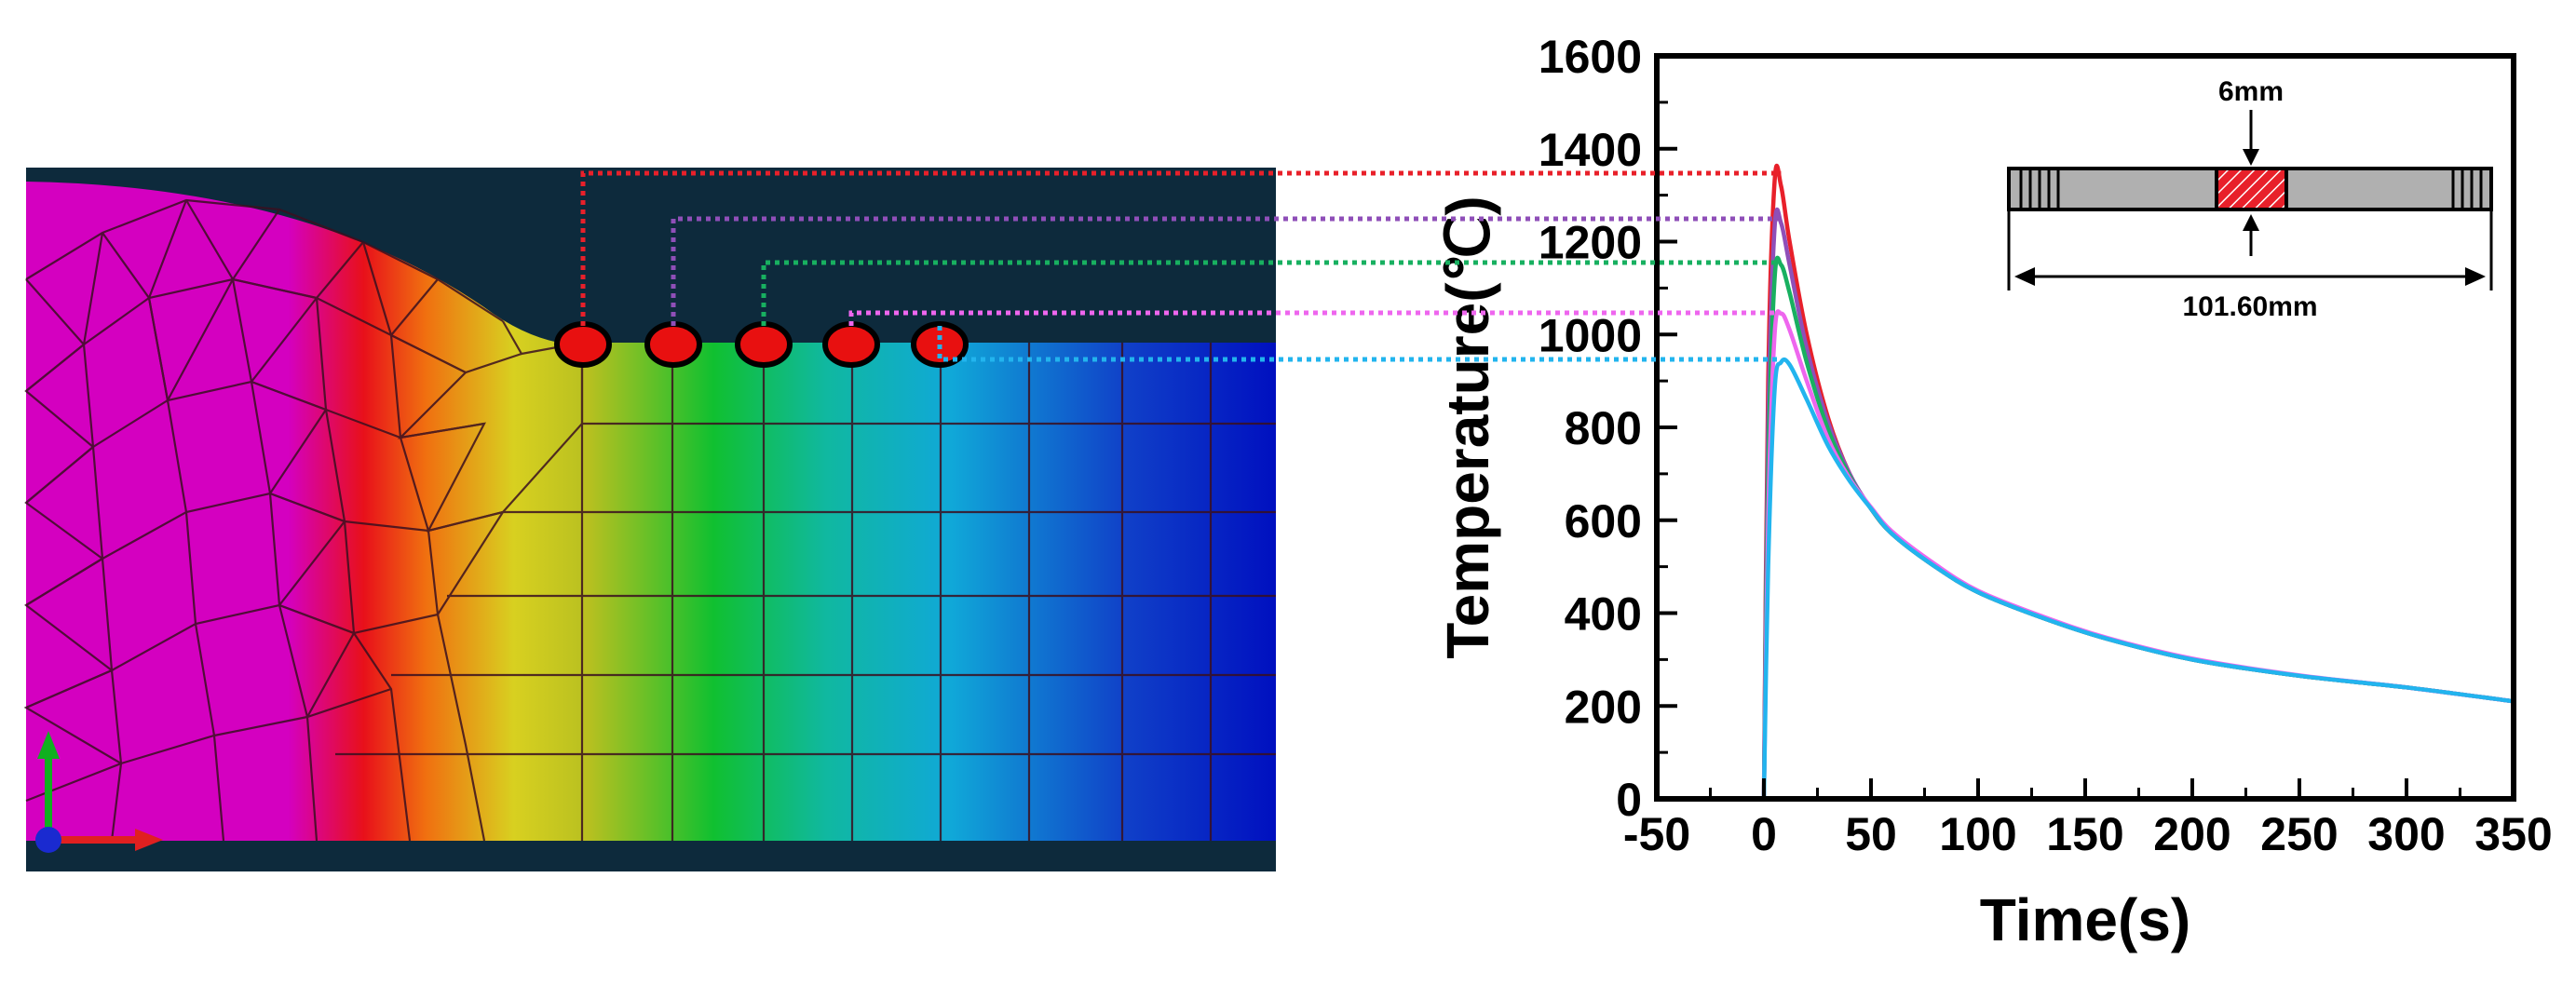 The height and width of the screenshot is (986, 2576). I want to click on y-tick-label: 600, so click(1603, 521).